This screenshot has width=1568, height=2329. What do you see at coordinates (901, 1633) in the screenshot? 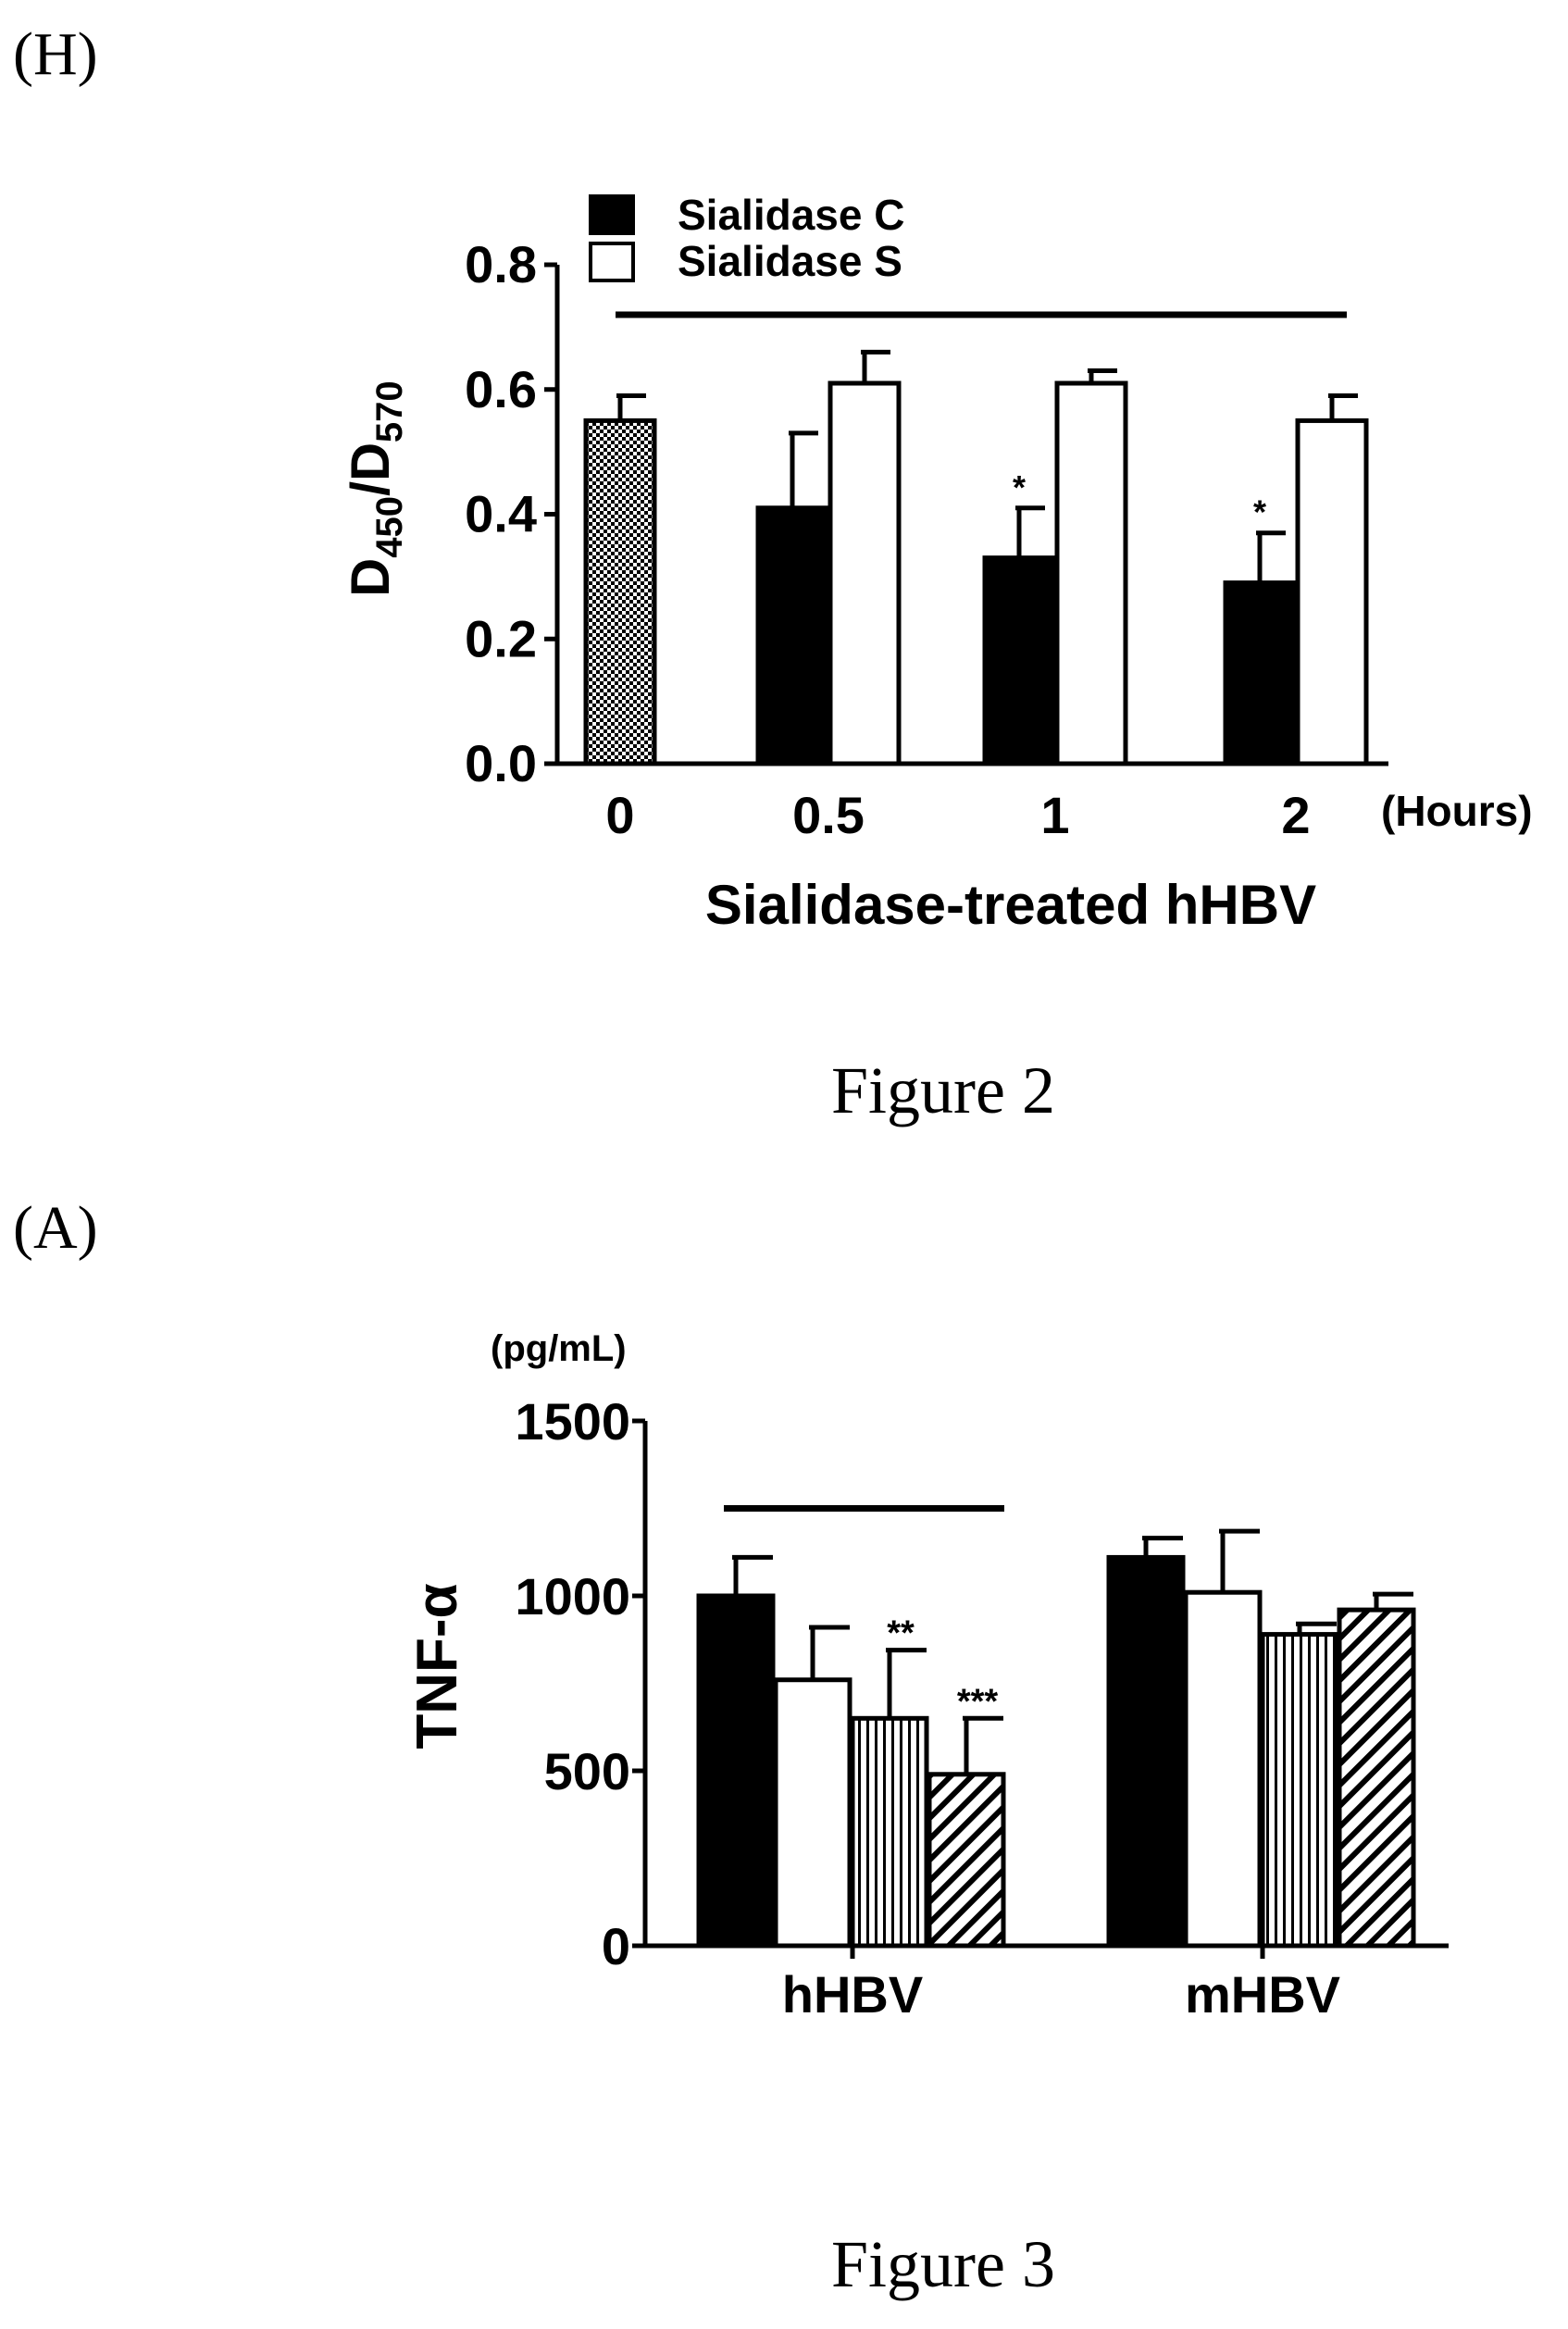
I see `significance-mark: **` at bounding box center [901, 1633].